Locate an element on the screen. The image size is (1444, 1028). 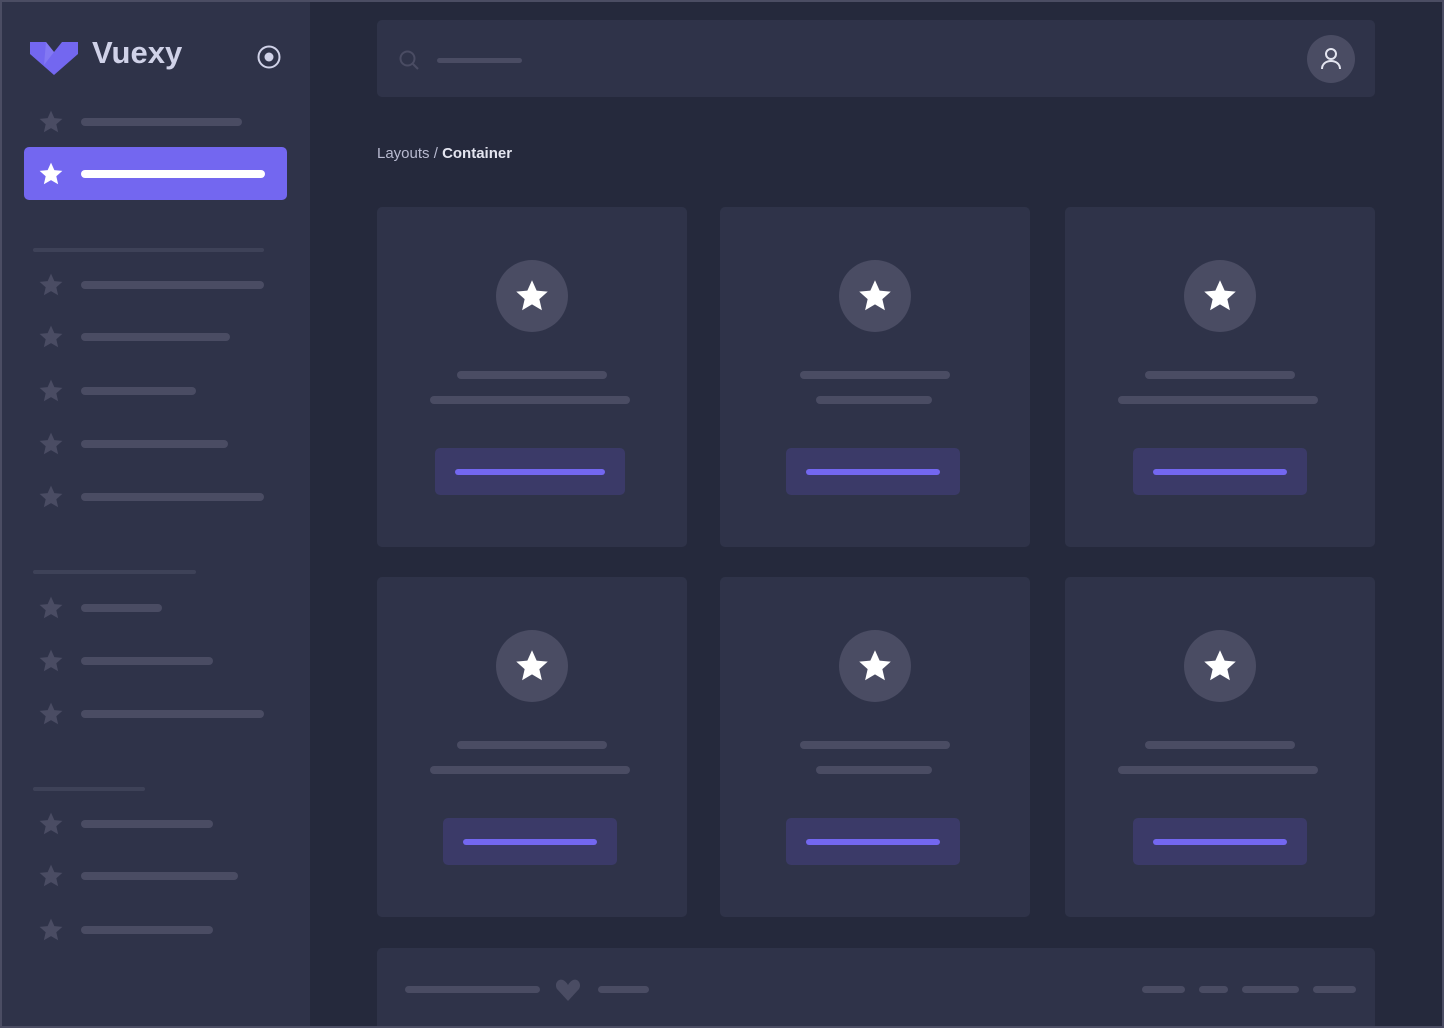
vuexy-logo is located at coordinates (54, 58).